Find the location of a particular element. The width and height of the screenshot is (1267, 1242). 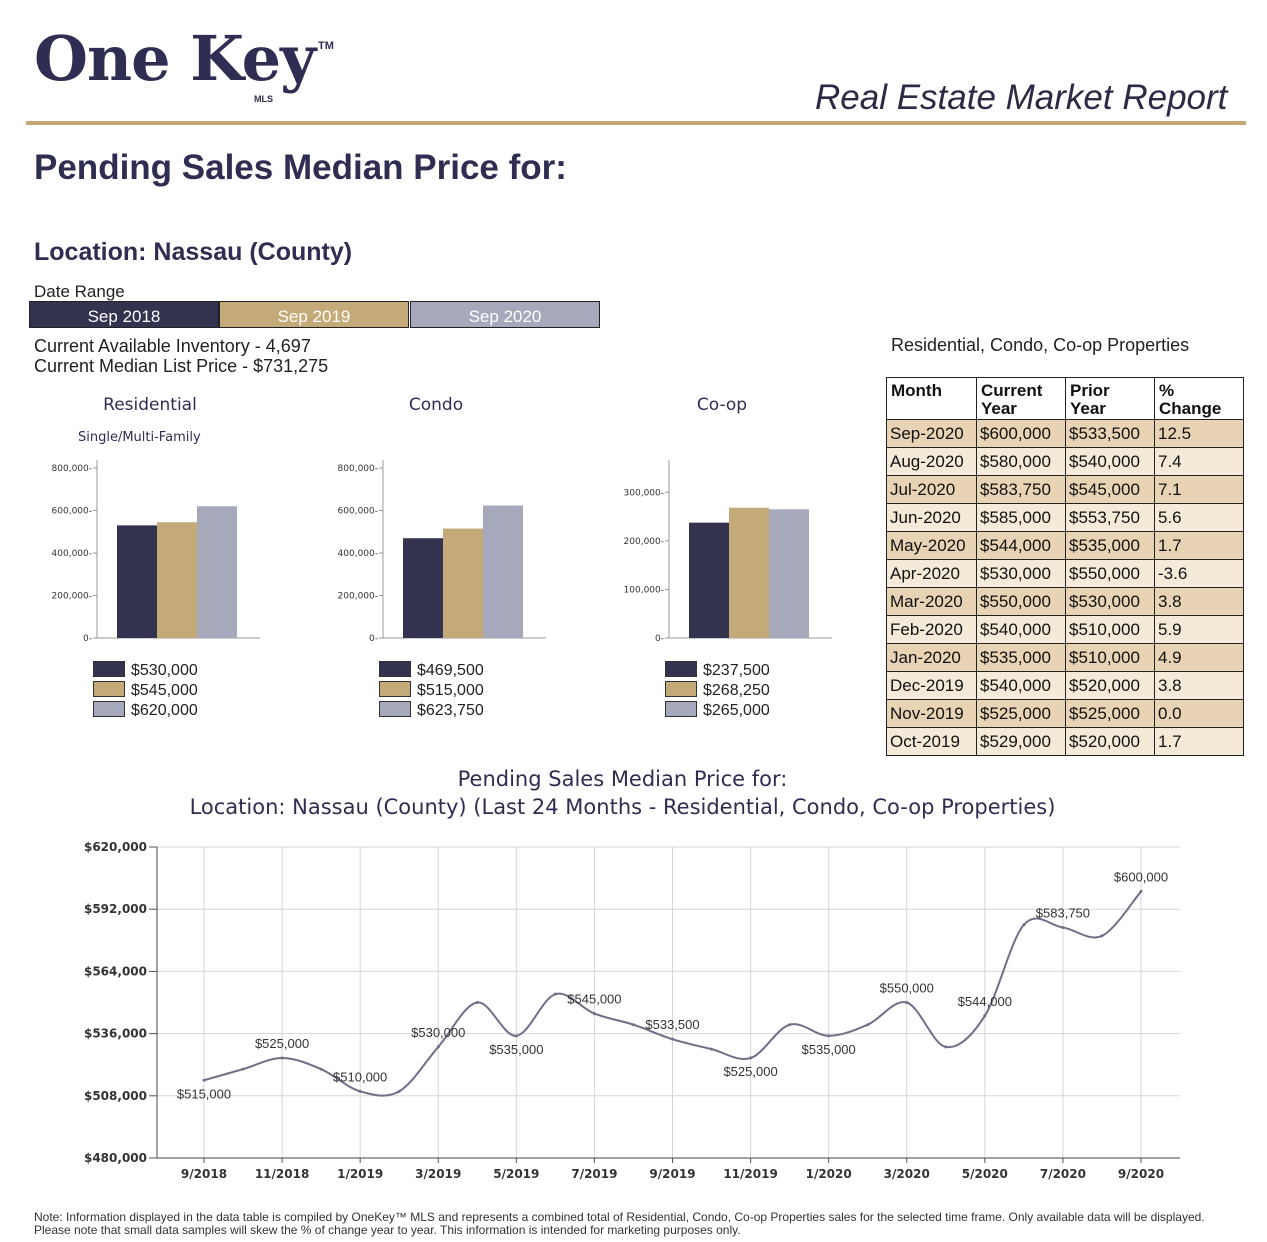

legend-label: $268,250 is located at coordinates (736, 690).